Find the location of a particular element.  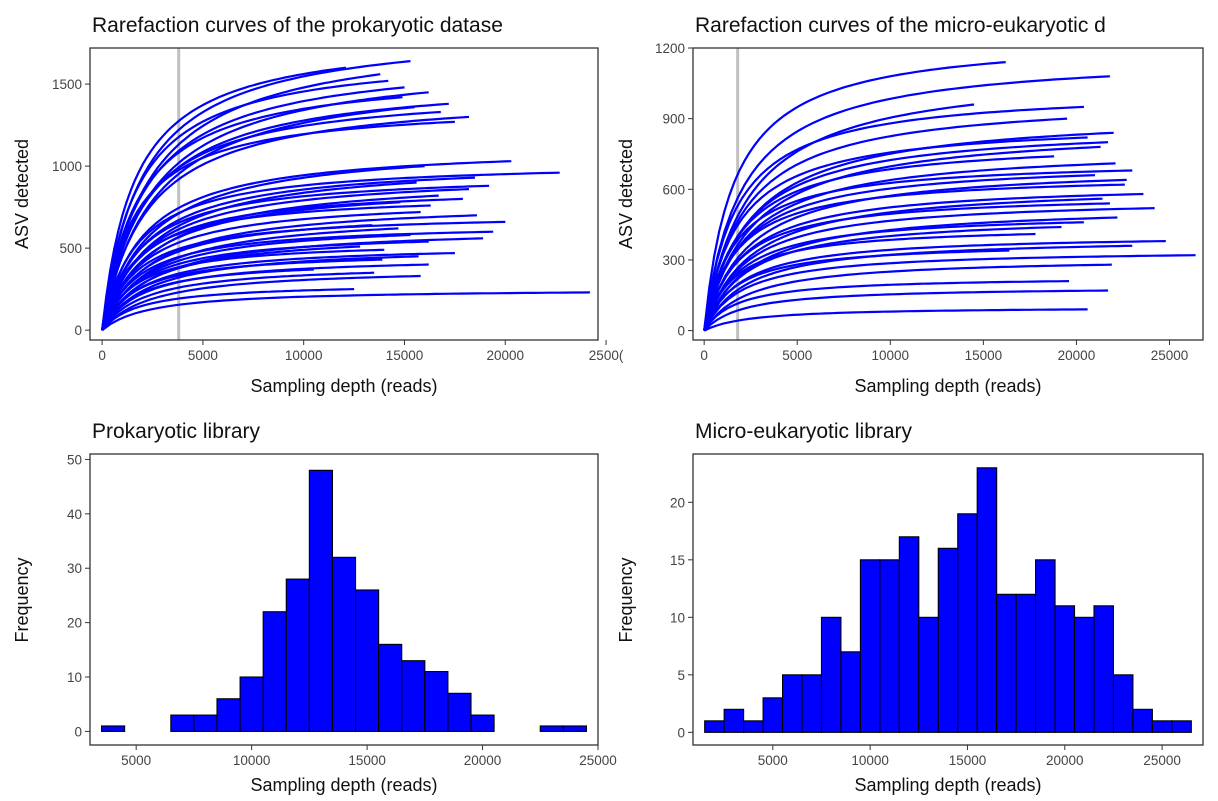

y-tick-label: 600 is located at coordinates (673, 189).